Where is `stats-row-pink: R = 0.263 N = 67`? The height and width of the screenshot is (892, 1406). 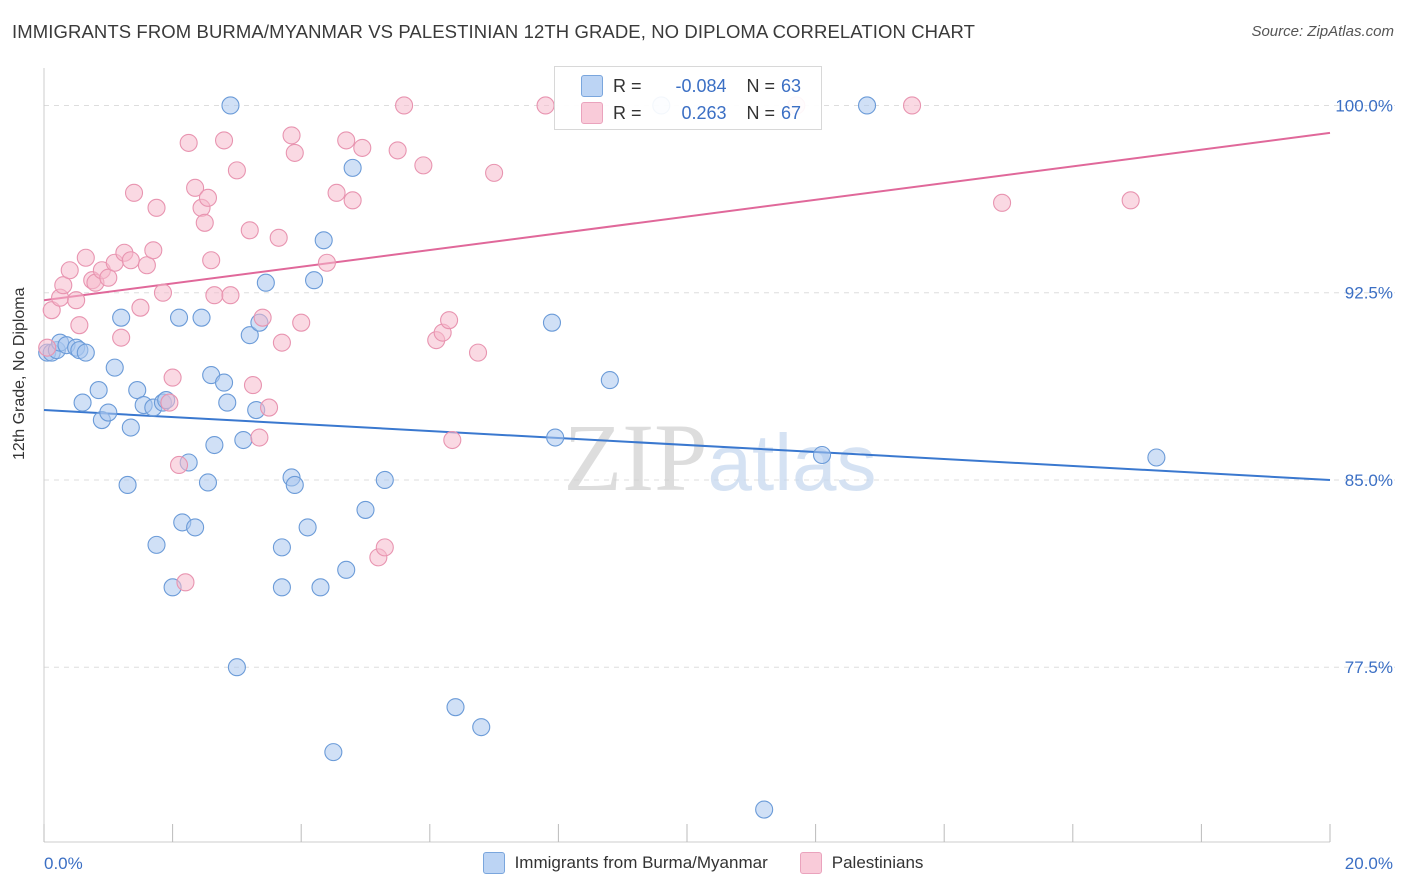 stats-row-pink: R = 0.263 N = 67 is located at coordinates (691, 113).